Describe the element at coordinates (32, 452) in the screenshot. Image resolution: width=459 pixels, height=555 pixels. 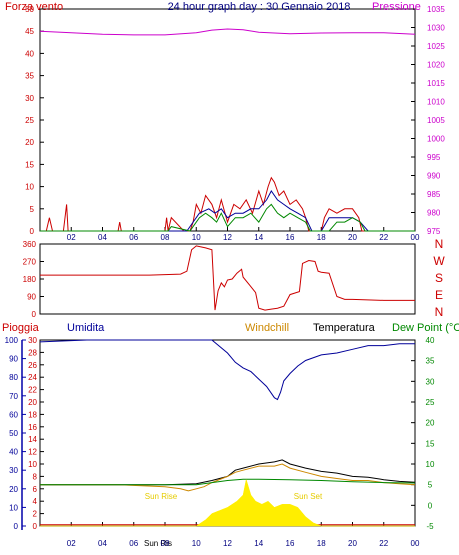
I see `rain-tick-label: 12` at that location.